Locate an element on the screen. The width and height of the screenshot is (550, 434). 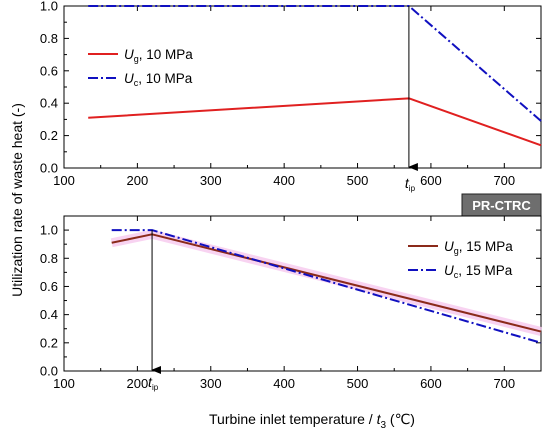
bottom-y-tick-label: 0.6 is located at coordinates (49, 286).